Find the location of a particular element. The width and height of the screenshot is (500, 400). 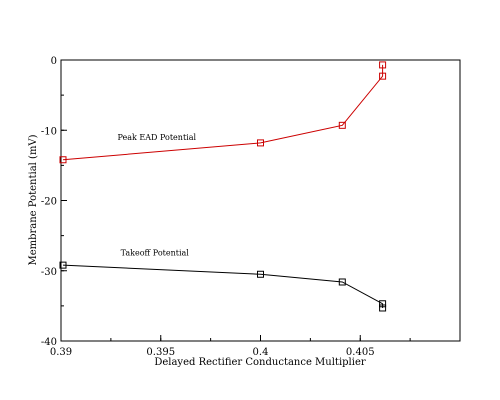

y-tick-label: 0 is located at coordinates (54, 61).